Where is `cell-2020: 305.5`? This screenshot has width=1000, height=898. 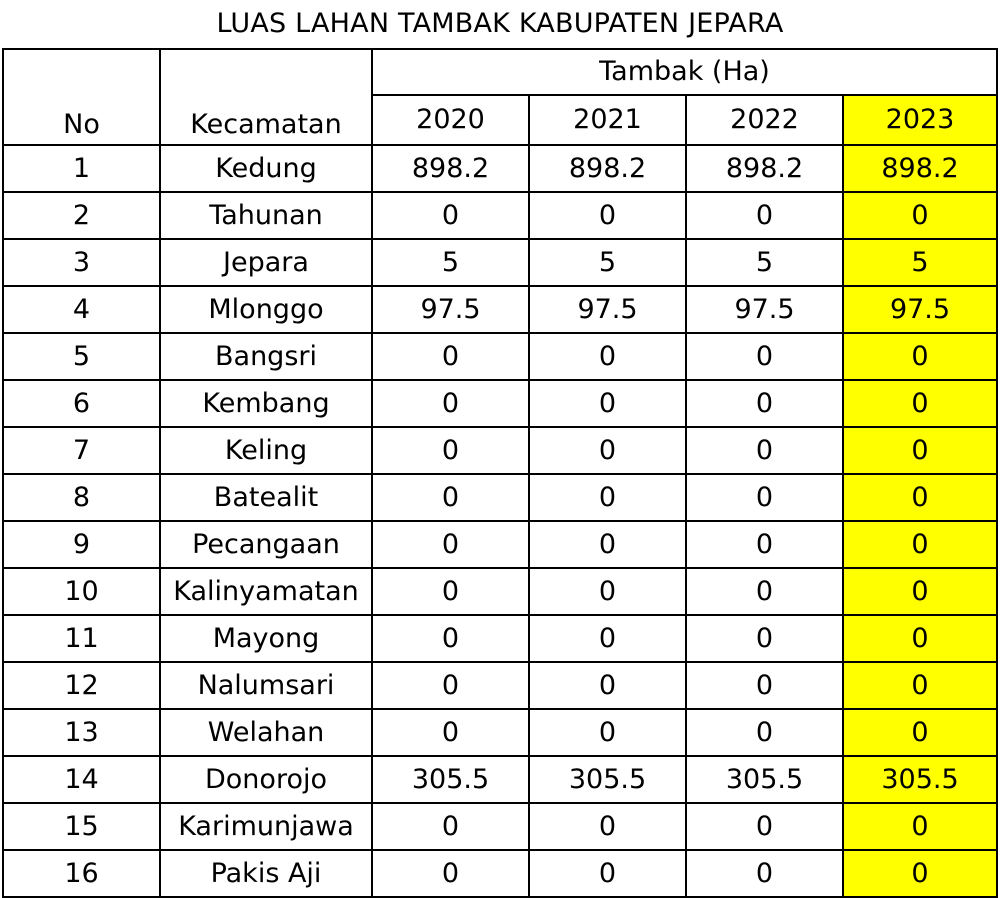
cell-2020: 305.5 is located at coordinates (450, 779).